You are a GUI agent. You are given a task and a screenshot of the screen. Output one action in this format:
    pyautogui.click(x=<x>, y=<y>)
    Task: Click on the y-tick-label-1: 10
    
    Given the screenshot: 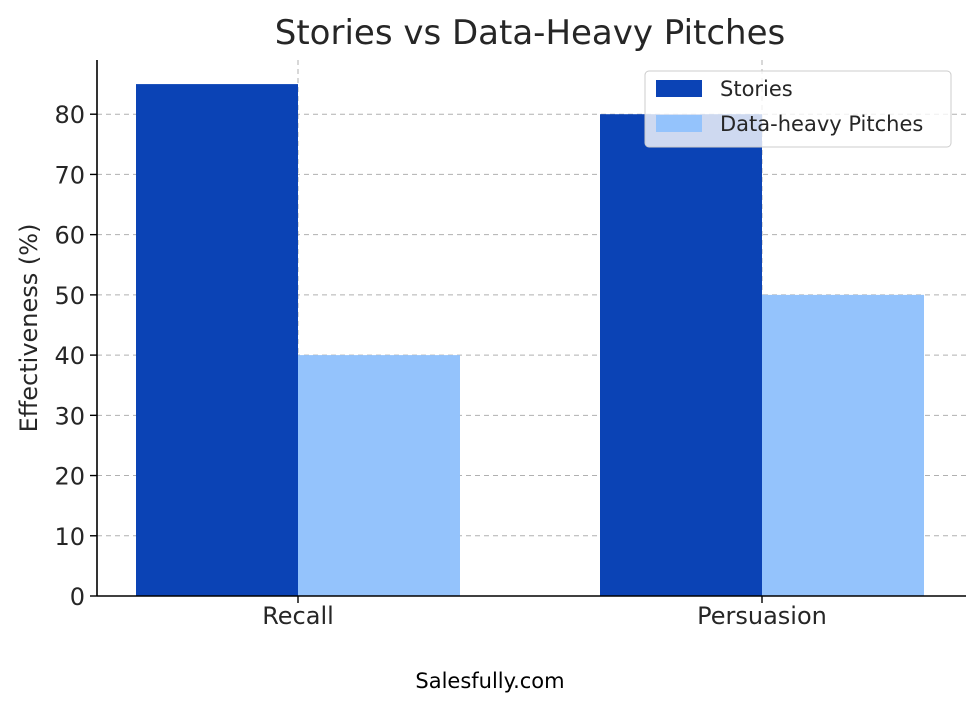 What is the action you would take?
    pyautogui.click(x=69, y=537)
    